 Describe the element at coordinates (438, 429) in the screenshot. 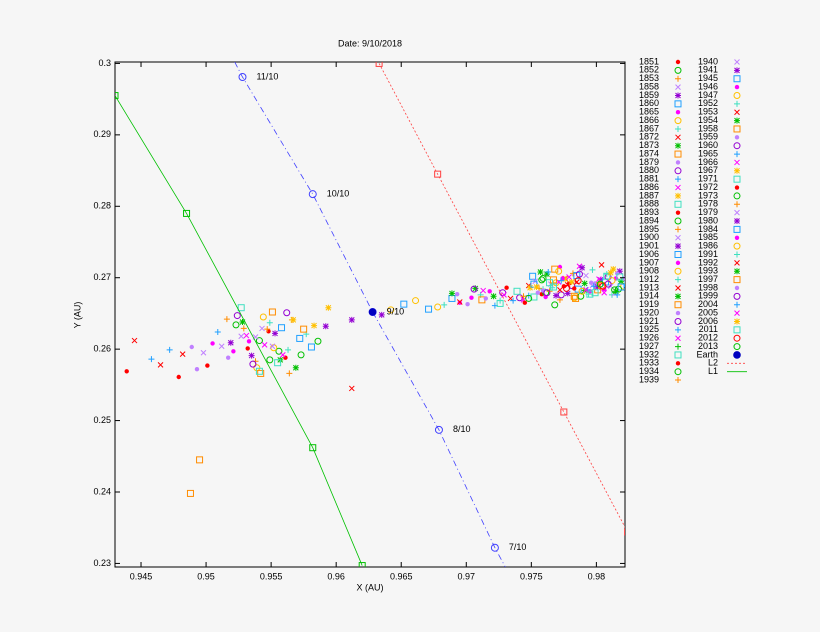

I see `earth-track-point` at that location.